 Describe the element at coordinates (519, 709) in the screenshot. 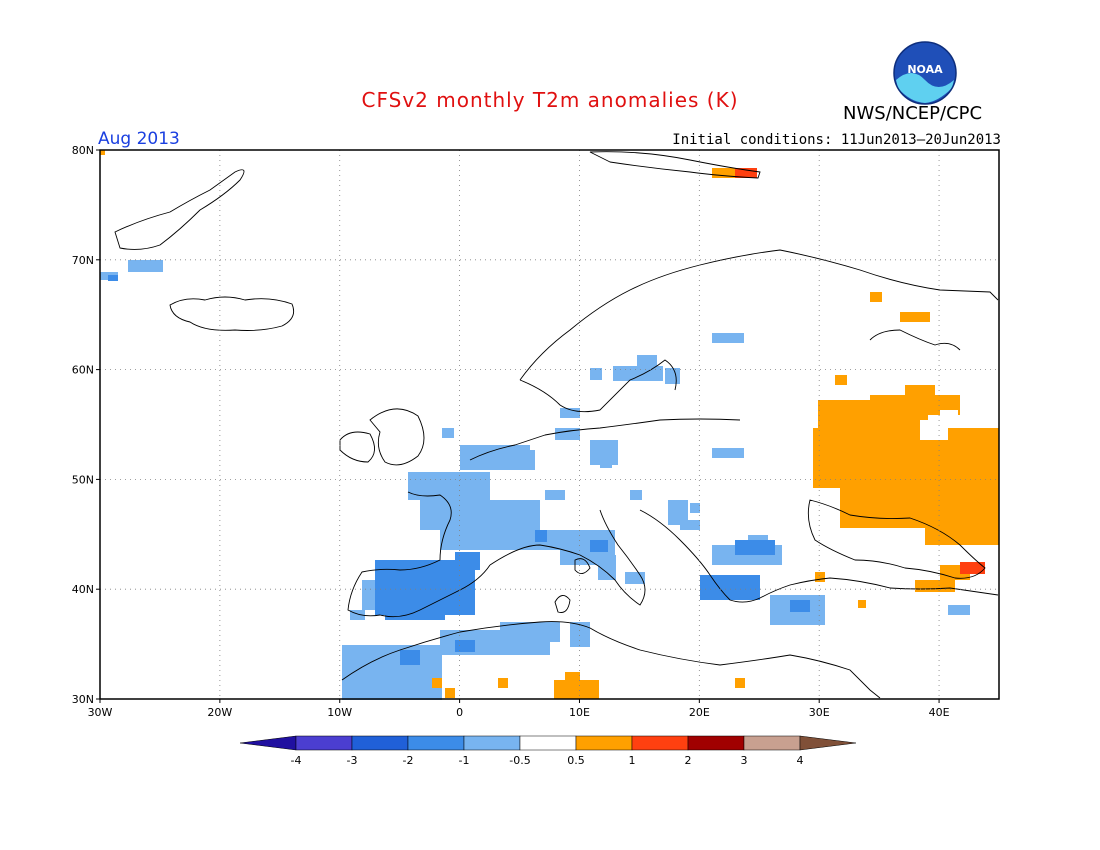

I see `longitude-labels: 30W 20W 10W 0 10E 20E 30E 40E` at that location.